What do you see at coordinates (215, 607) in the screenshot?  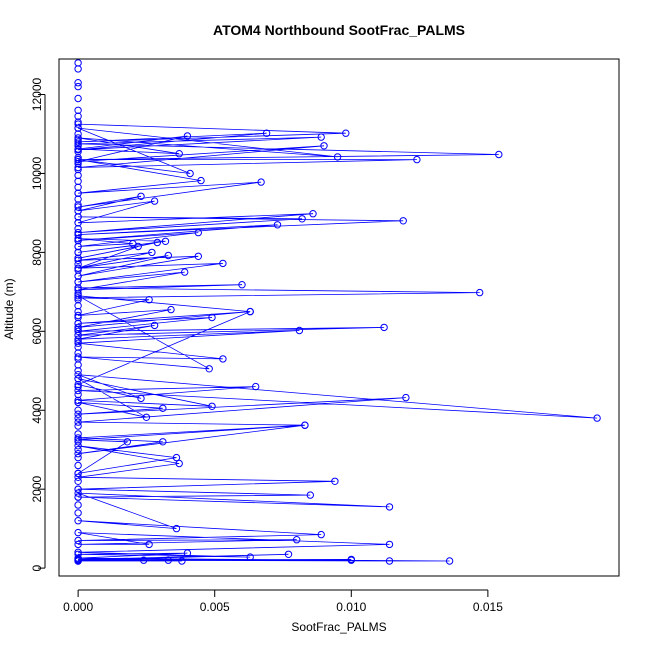 I see `x-tick-label: 0.005` at bounding box center [215, 607].